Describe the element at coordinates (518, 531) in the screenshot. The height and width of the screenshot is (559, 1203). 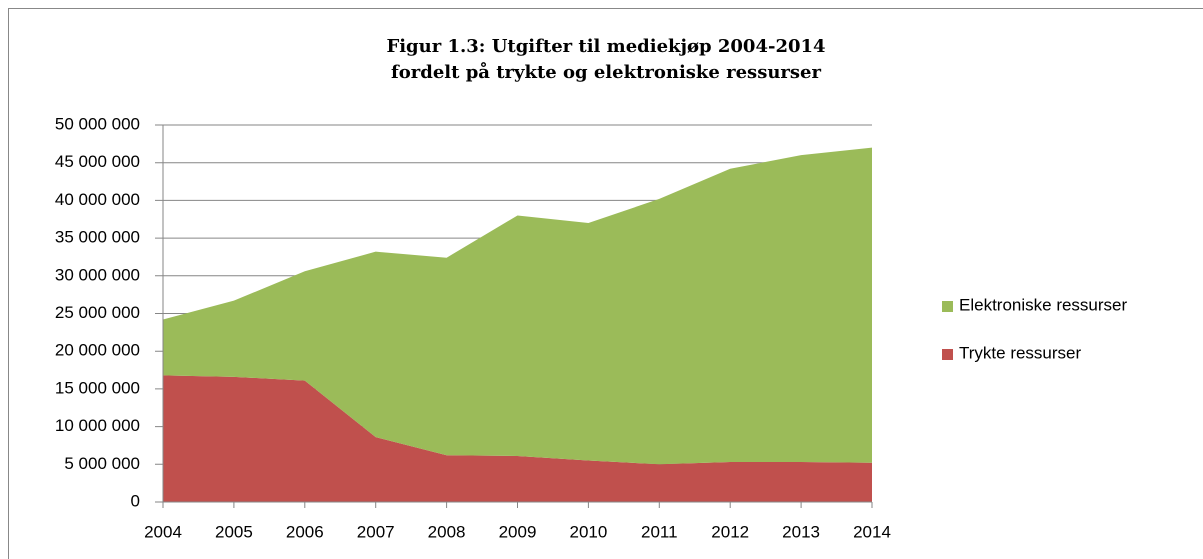
I see `x-tick-label: 2009` at that location.